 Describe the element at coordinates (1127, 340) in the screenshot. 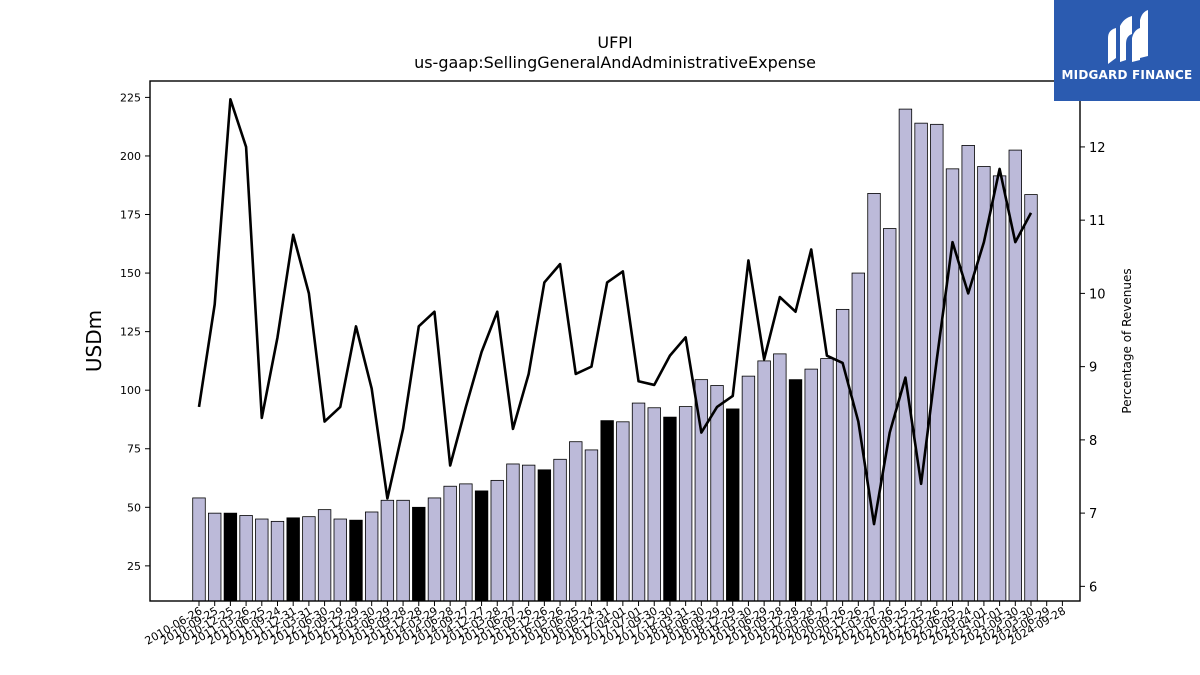

I see `y2-axis-label: Percentage of Revenues` at that location.